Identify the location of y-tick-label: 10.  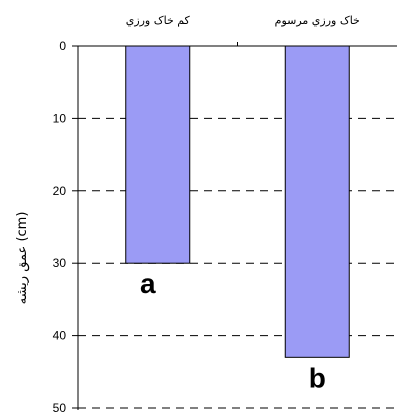
(60, 118).